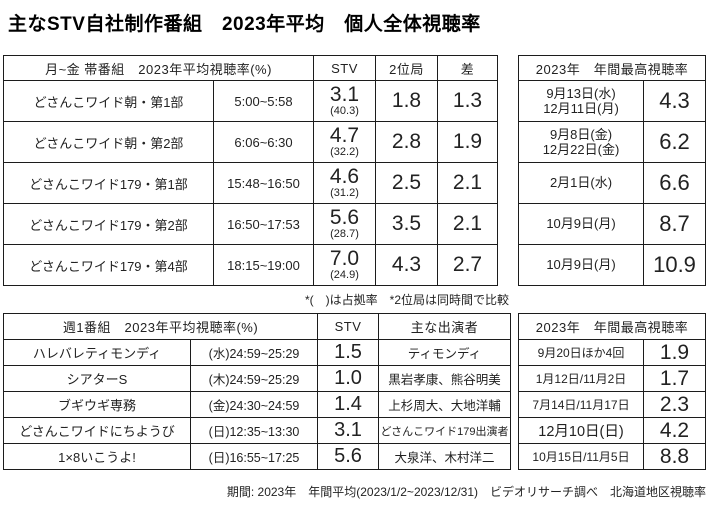 This screenshot has width=709, height=508. What do you see at coordinates (344, 177) in the screenshot?
I see `stv-rating: 4.6` at bounding box center [344, 177].